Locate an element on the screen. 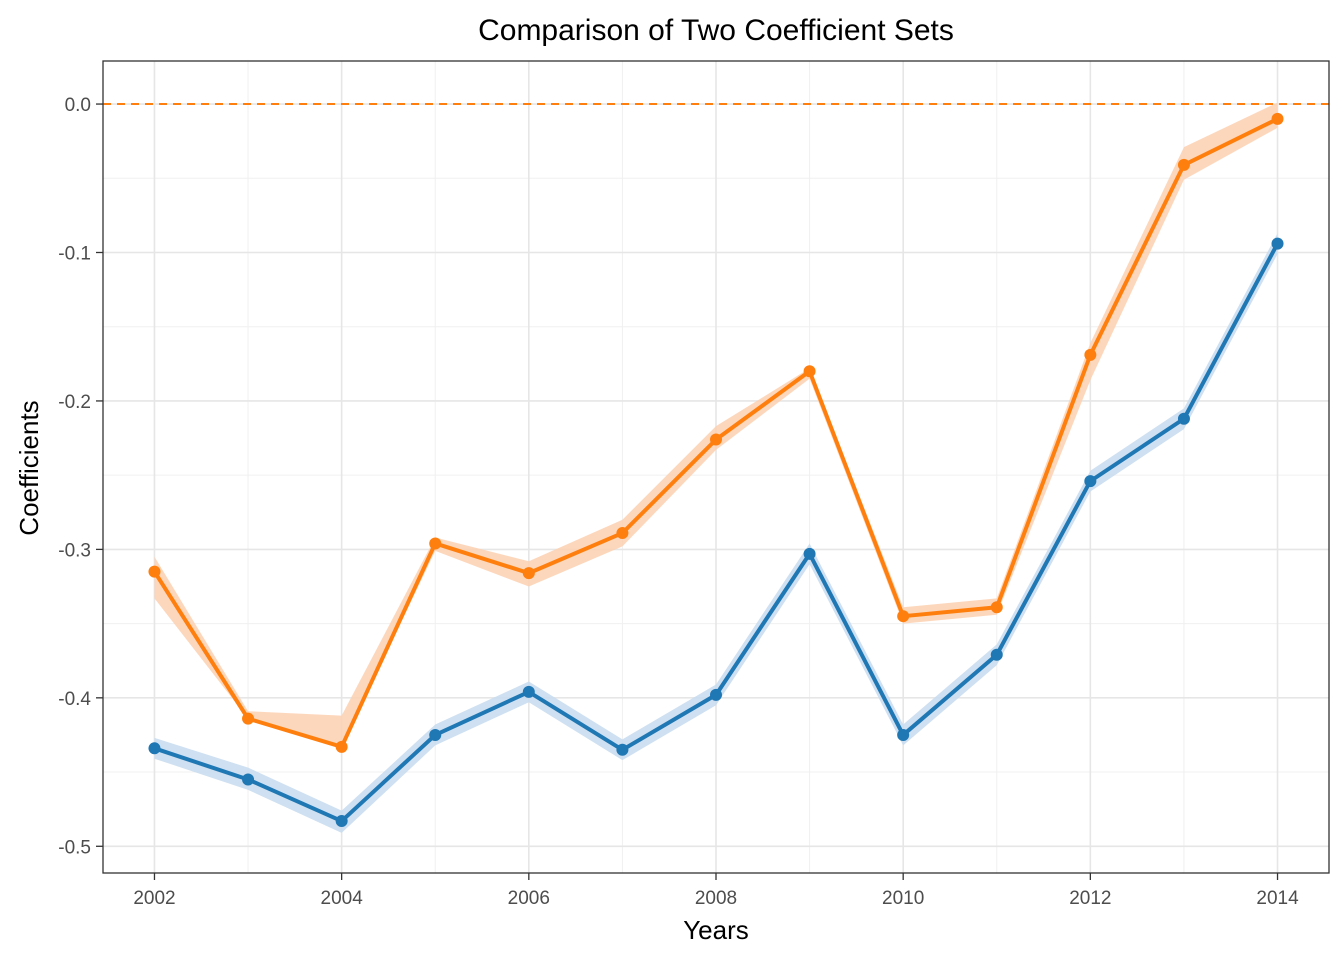 The height and width of the screenshot is (960, 1344). y-tick-label: -0.3 is located at coordinates (74, 550).